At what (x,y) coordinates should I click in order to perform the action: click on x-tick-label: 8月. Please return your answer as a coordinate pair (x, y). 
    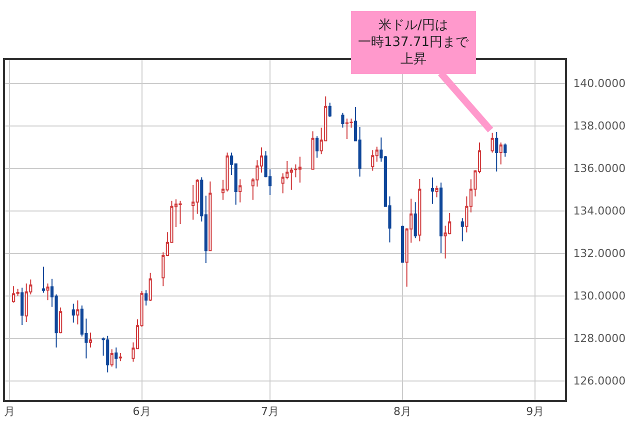
    Looking at the image, I should click on (403, 411).